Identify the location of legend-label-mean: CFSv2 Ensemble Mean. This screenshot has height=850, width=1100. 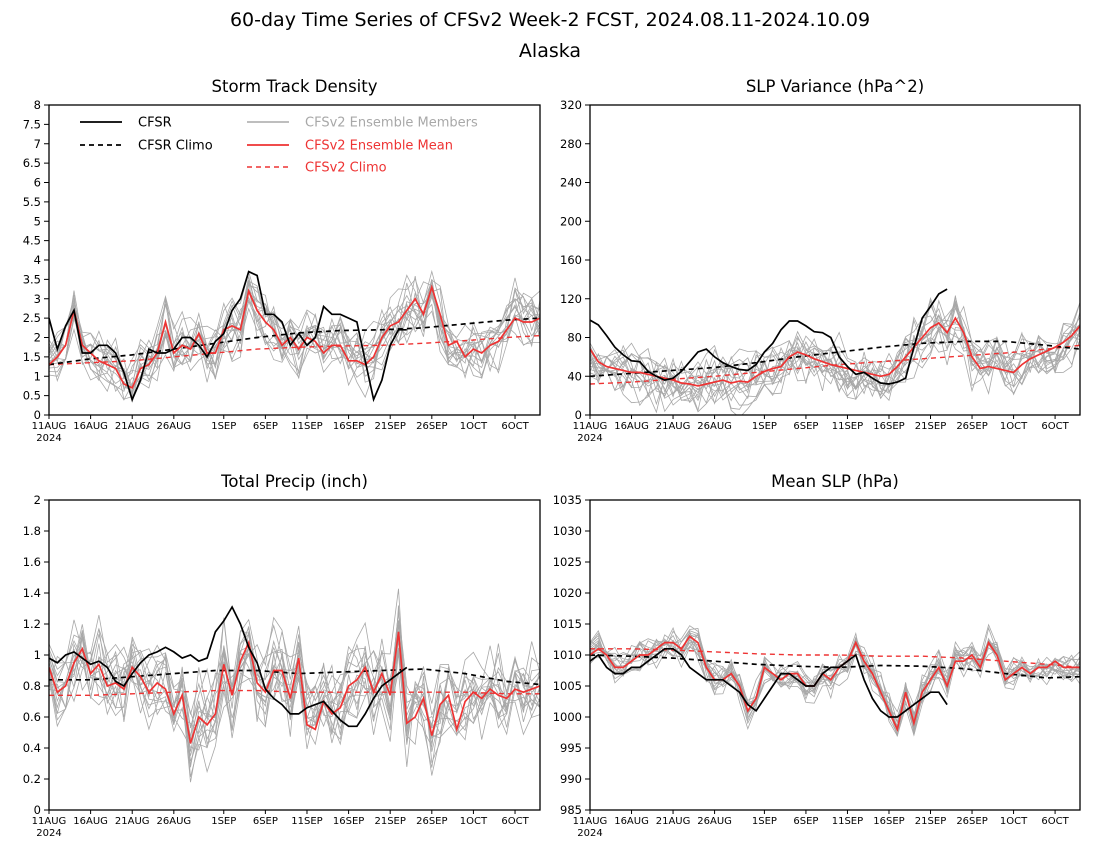
(379, 146).